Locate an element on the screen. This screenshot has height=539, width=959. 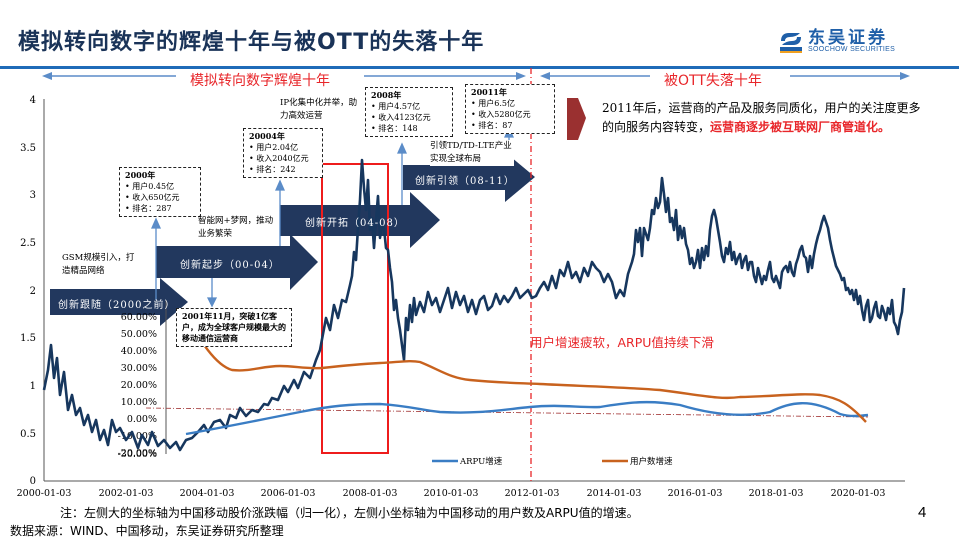
svg-text: 1 is located at coordinates (33, 386).